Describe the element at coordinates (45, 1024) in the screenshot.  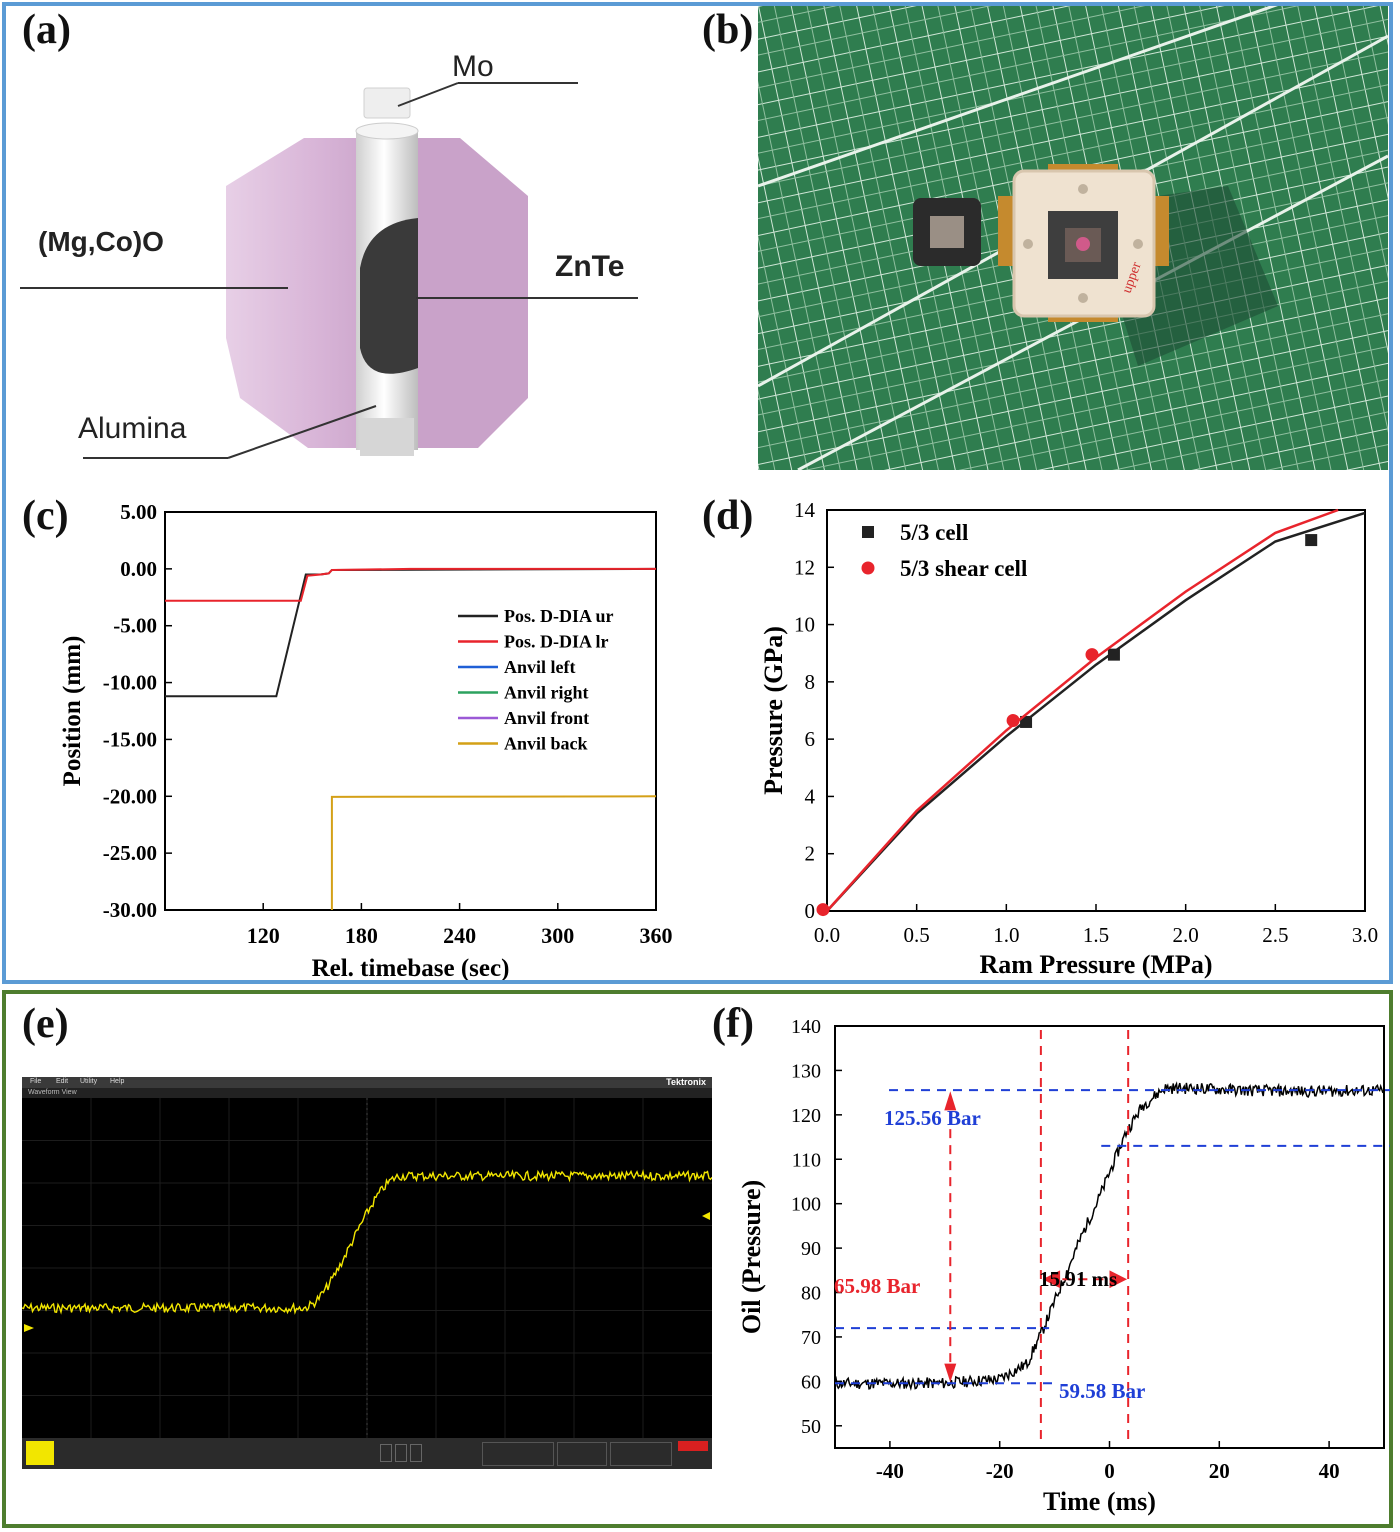
I see `panel-e-label: (e)` at that location.